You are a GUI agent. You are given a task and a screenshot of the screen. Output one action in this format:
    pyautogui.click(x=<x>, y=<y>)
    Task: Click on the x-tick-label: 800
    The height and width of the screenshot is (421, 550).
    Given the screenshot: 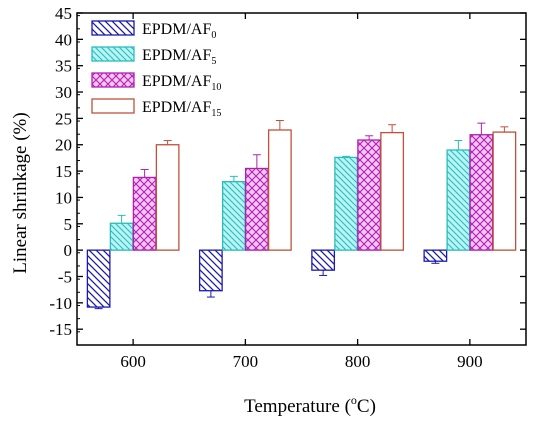 What is the action you would take?
    pyautogui.click(x=358, y=361)
    